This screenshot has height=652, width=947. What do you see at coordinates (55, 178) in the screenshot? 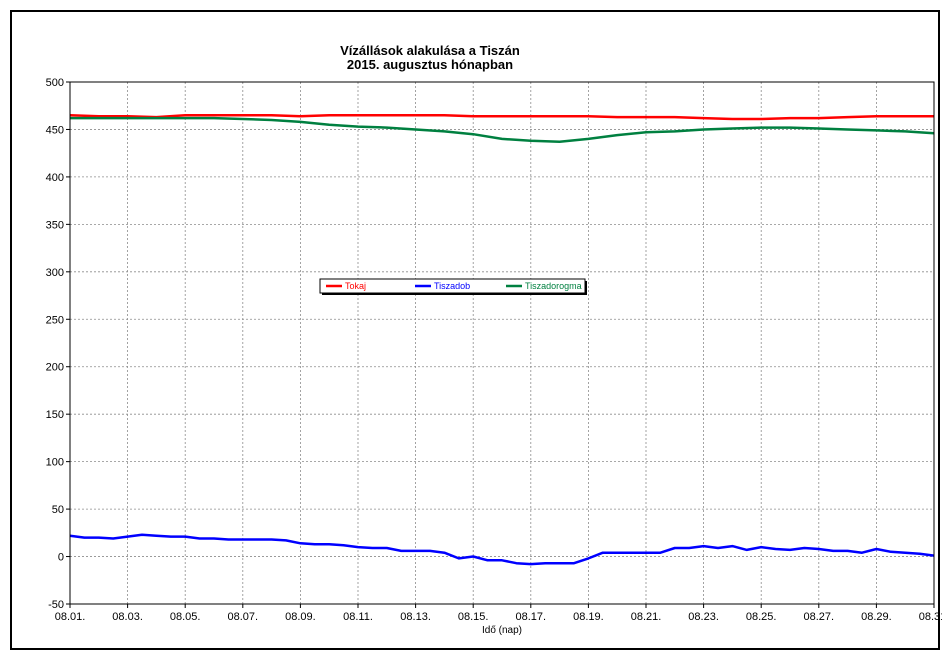
I see `y-tick-label: 400` at bounding box center [55, 178].